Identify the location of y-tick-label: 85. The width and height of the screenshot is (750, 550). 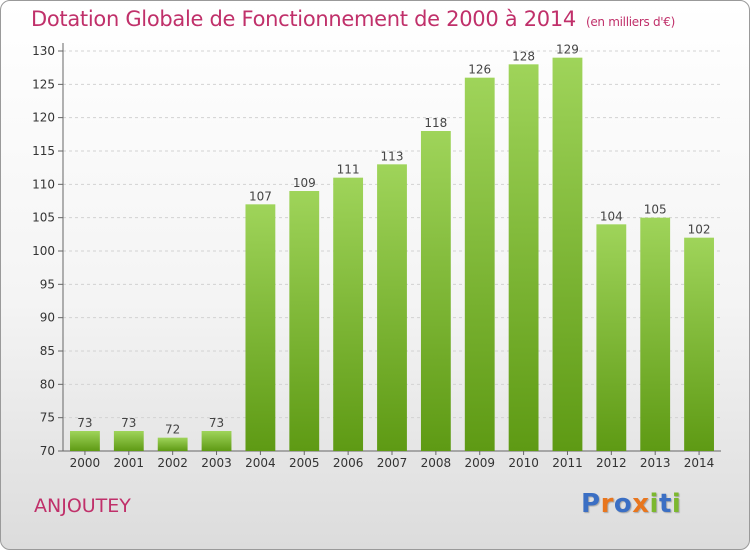
(47, 351).